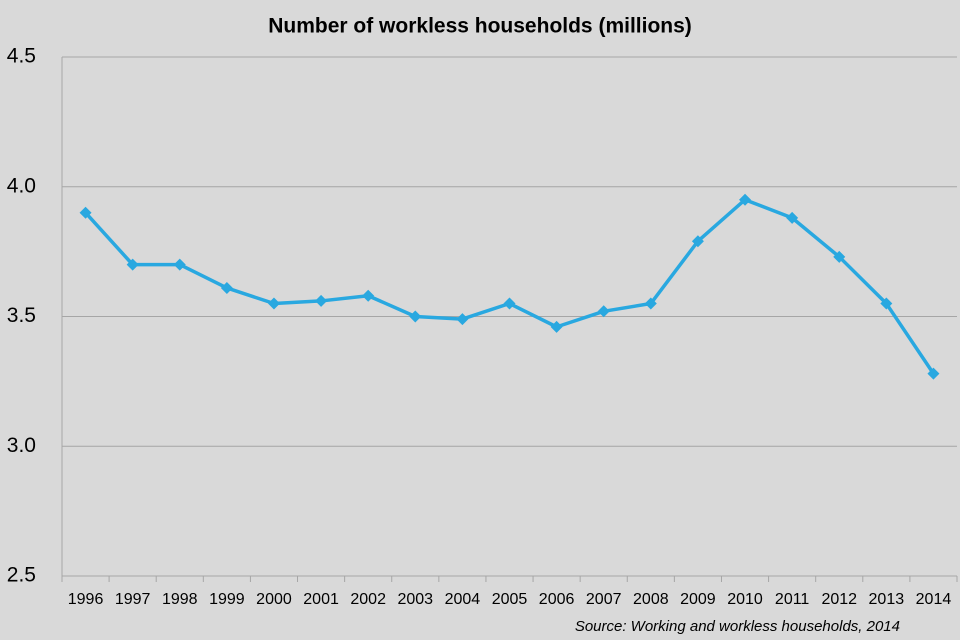 The width and height of the screenshot is (960, 640). I want to click on x-tick-label: 2010, so click(745, 599).